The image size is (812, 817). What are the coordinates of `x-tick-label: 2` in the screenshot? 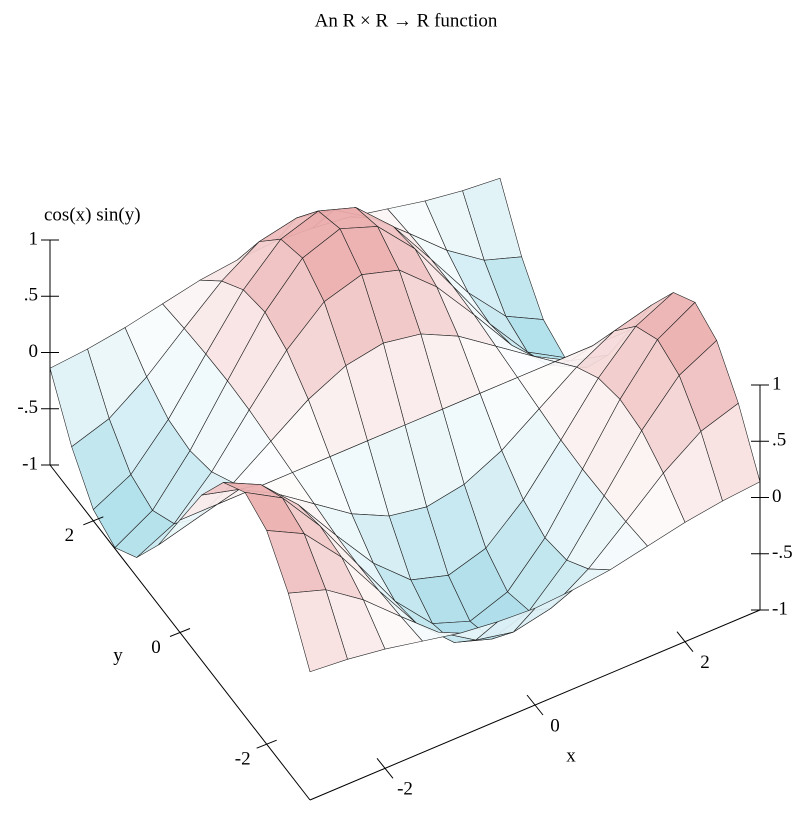 It's located at (705, 662).